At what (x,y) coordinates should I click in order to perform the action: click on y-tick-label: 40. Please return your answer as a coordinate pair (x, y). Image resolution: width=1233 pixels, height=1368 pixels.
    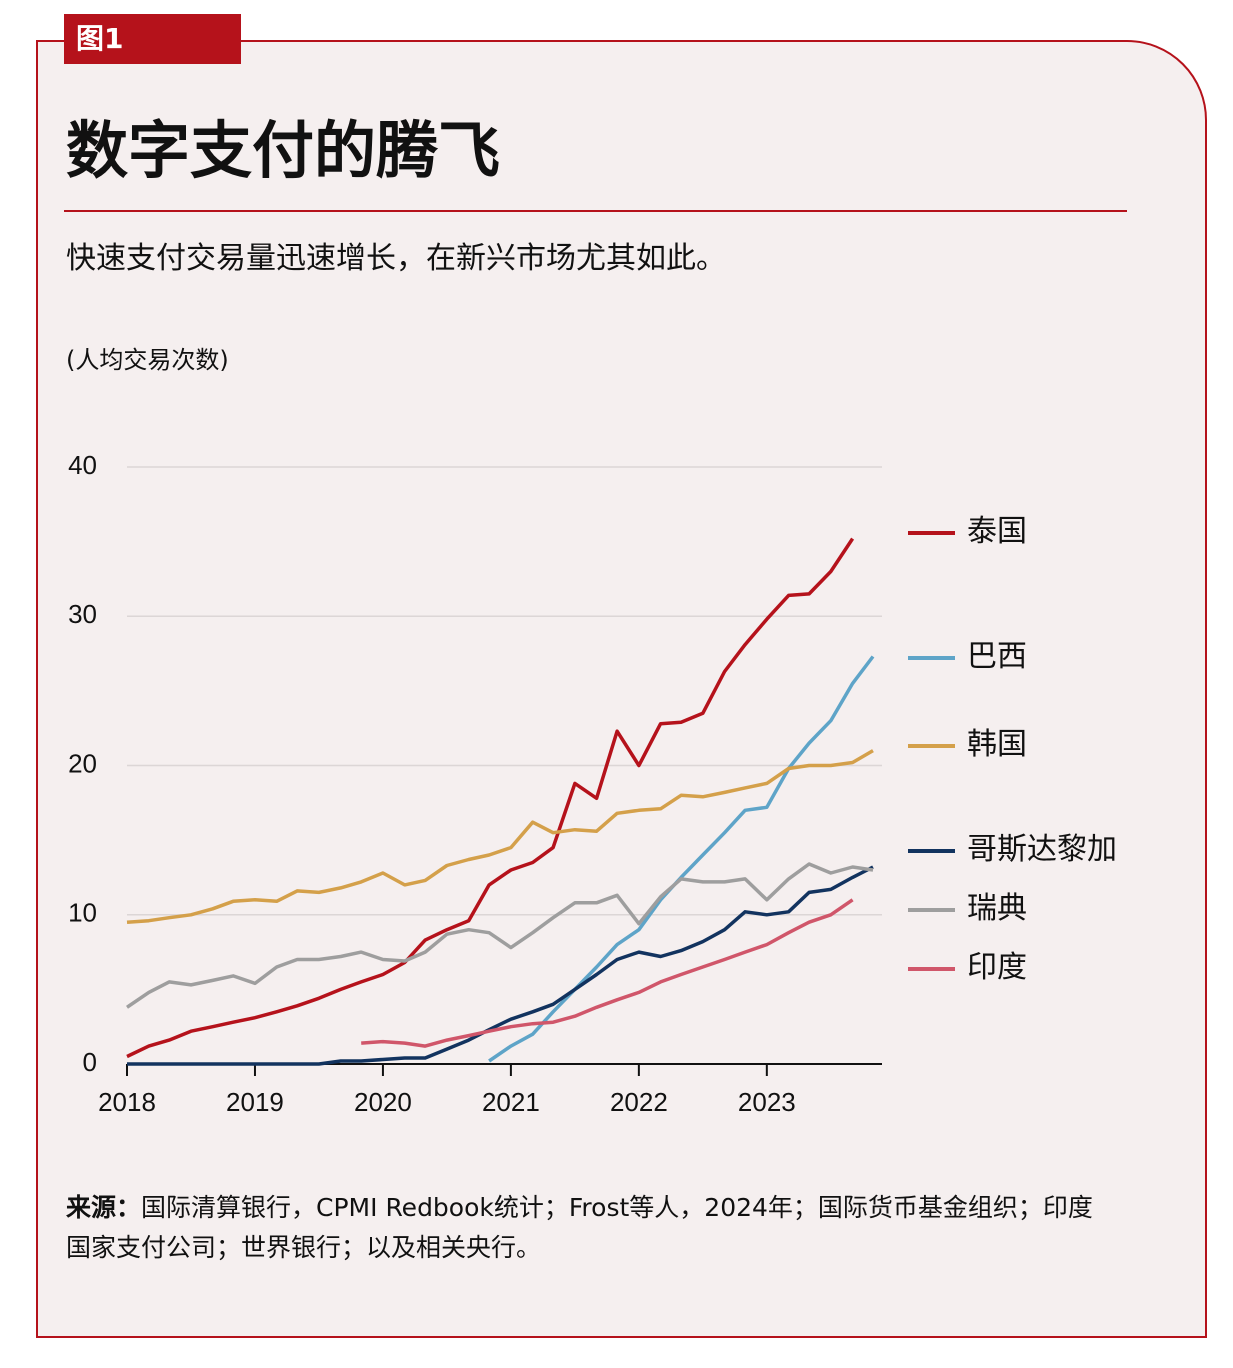
    Looking at the image, I should click on (82, 465).